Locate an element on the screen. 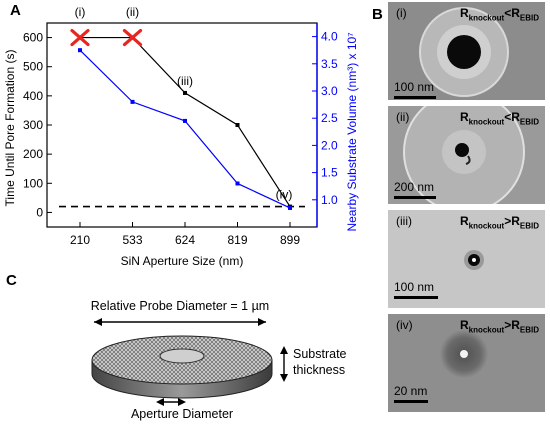  x-tick-label: 210 is located at coordinates (80, 240).